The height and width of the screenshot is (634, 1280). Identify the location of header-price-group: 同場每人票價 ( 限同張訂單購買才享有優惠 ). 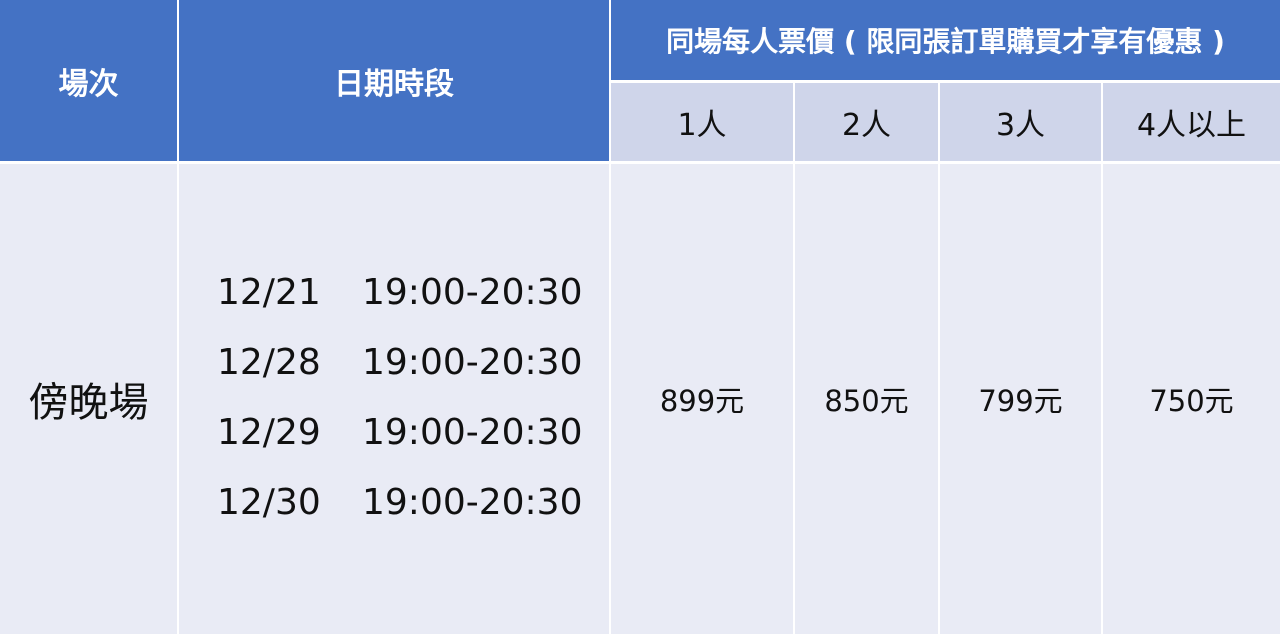
(945, 40).